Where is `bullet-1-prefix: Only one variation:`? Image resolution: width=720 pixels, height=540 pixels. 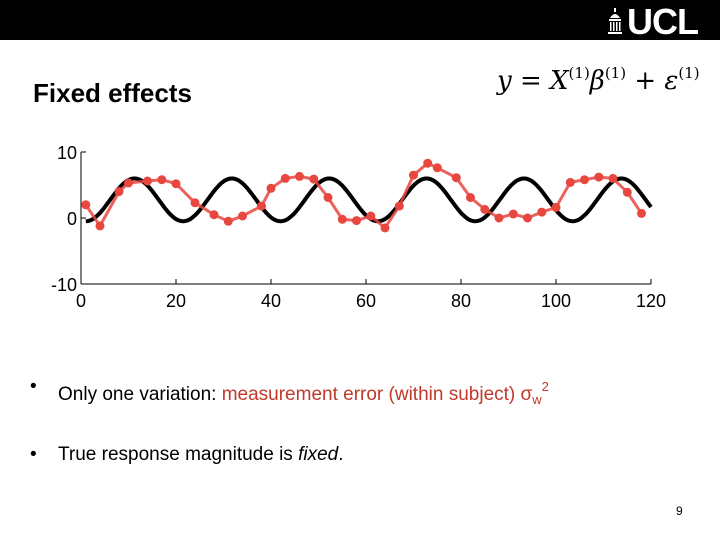
bullet-1-prefix: Only one variation: is located at coordinates (140, 394).